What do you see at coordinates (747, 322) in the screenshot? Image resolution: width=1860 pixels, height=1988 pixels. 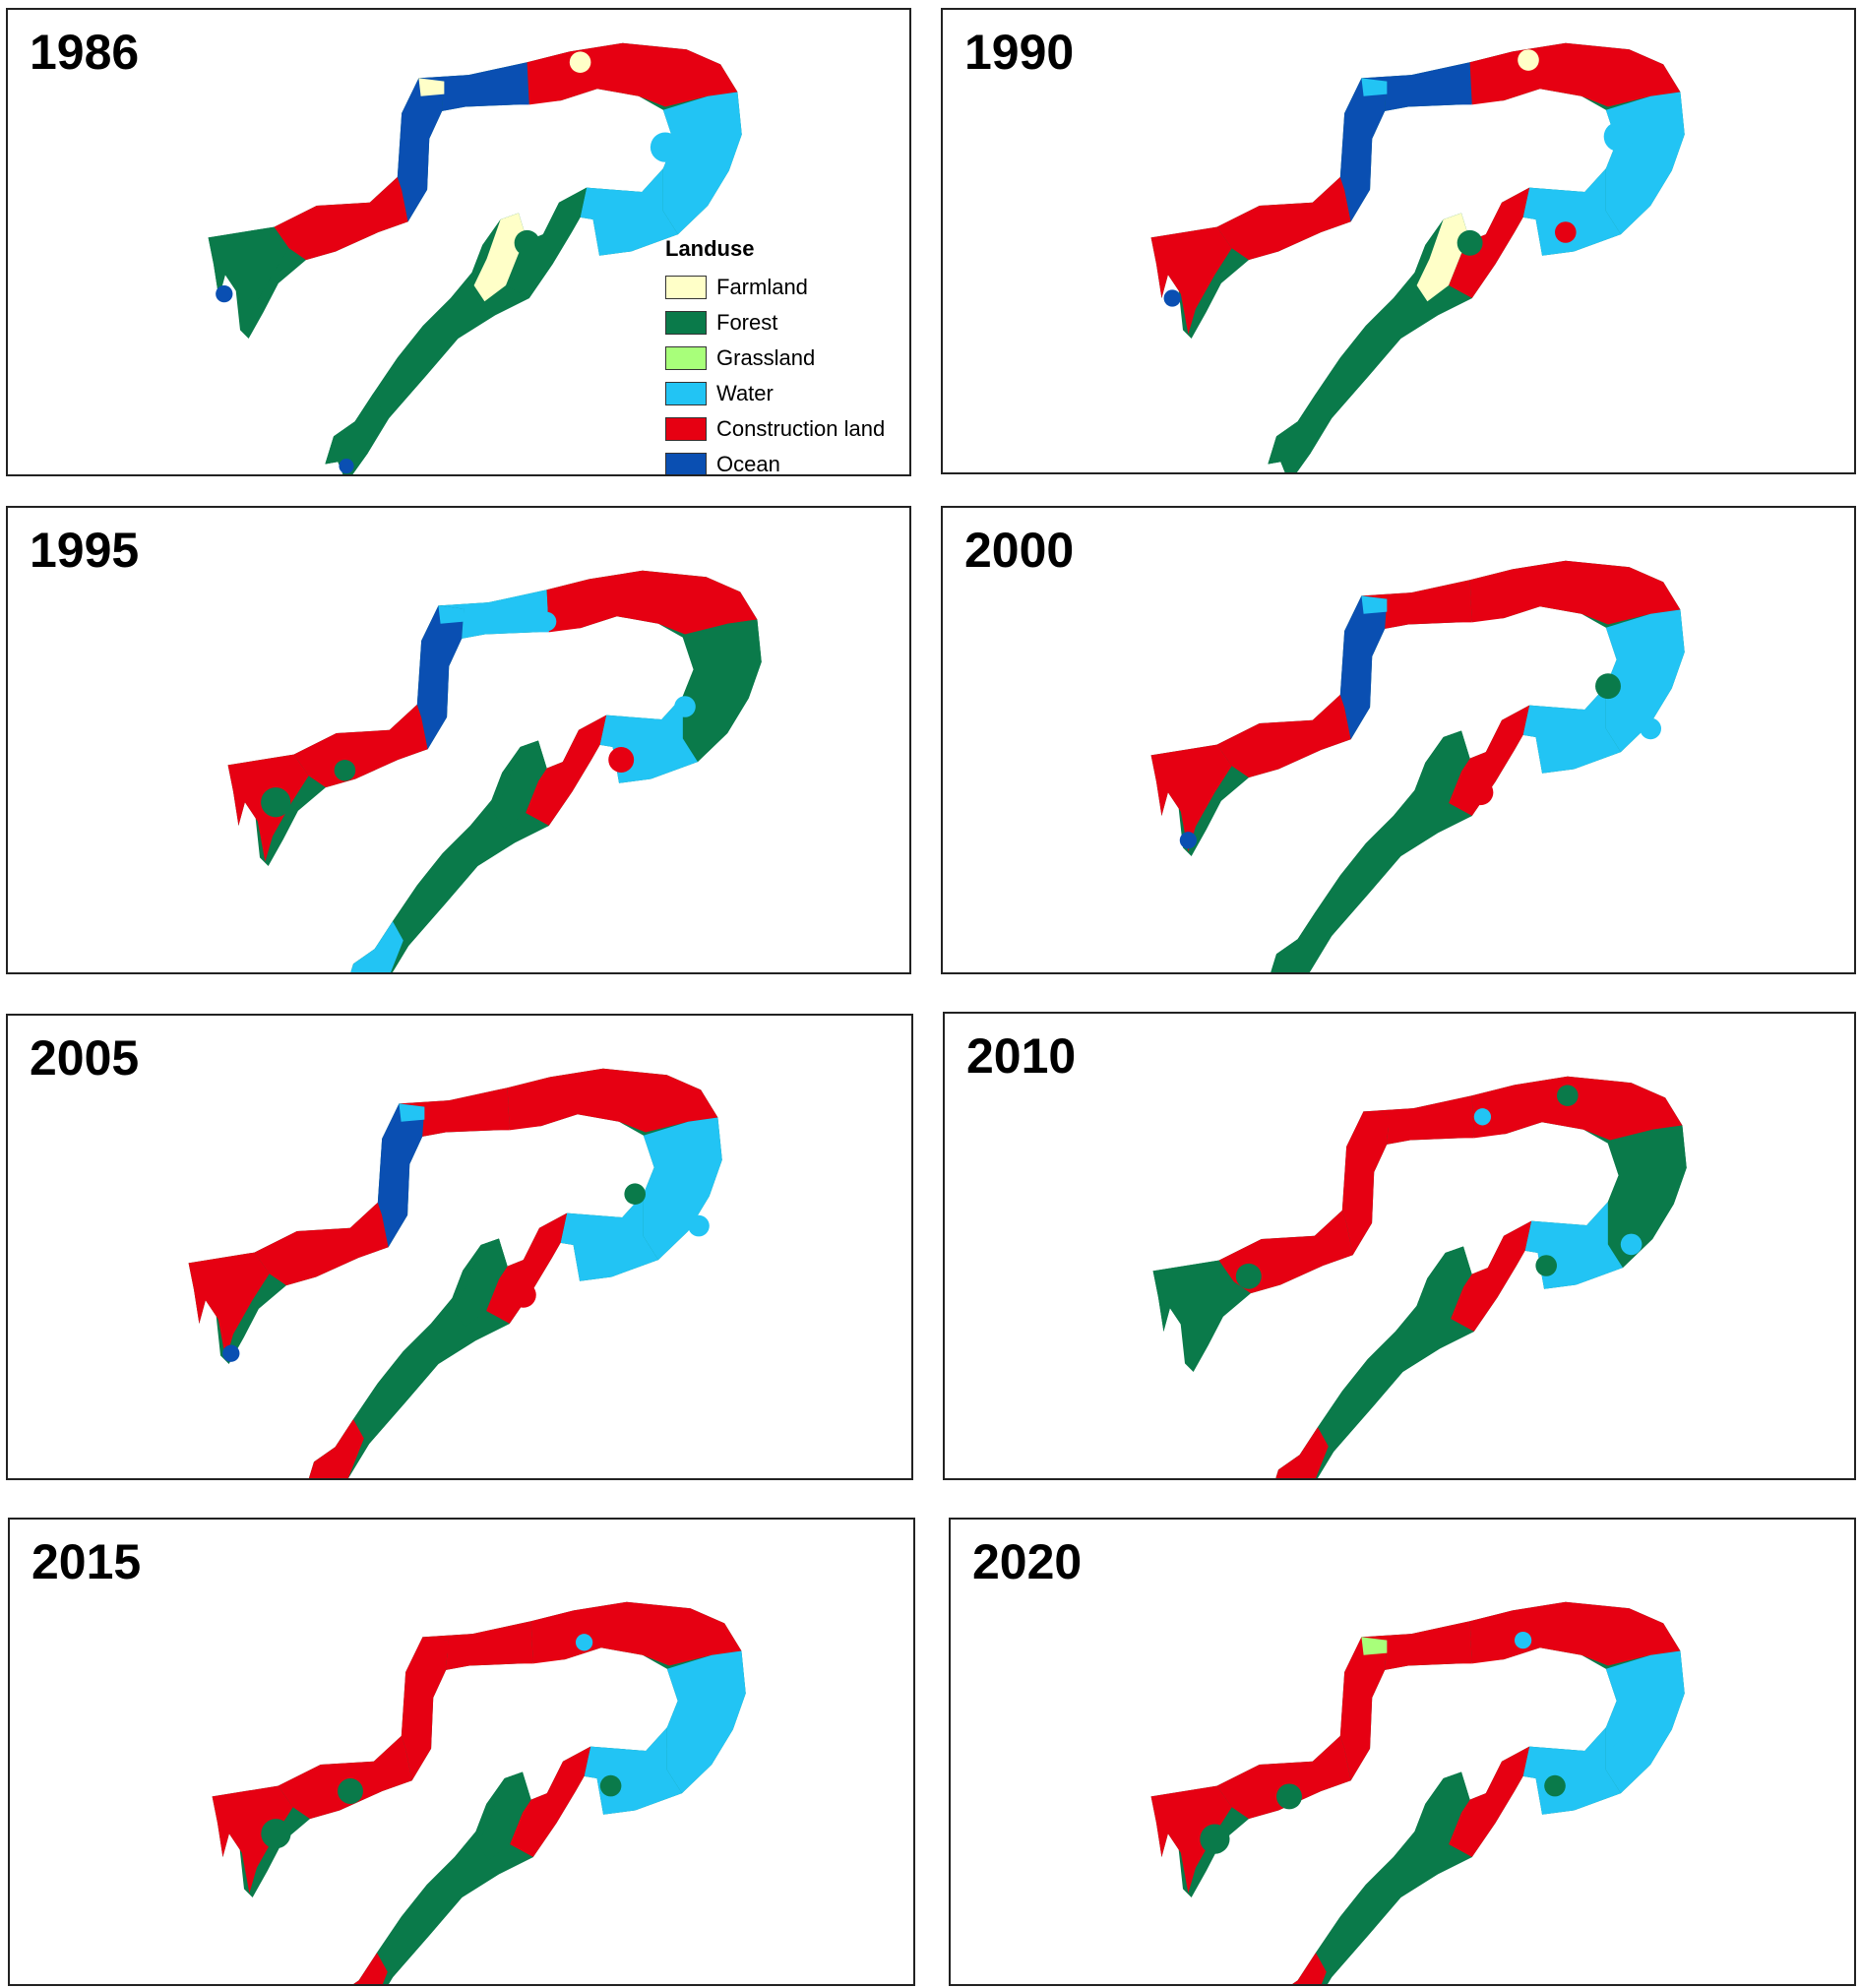 I see `legend-label: Forest` at bounding box center [747, 322].